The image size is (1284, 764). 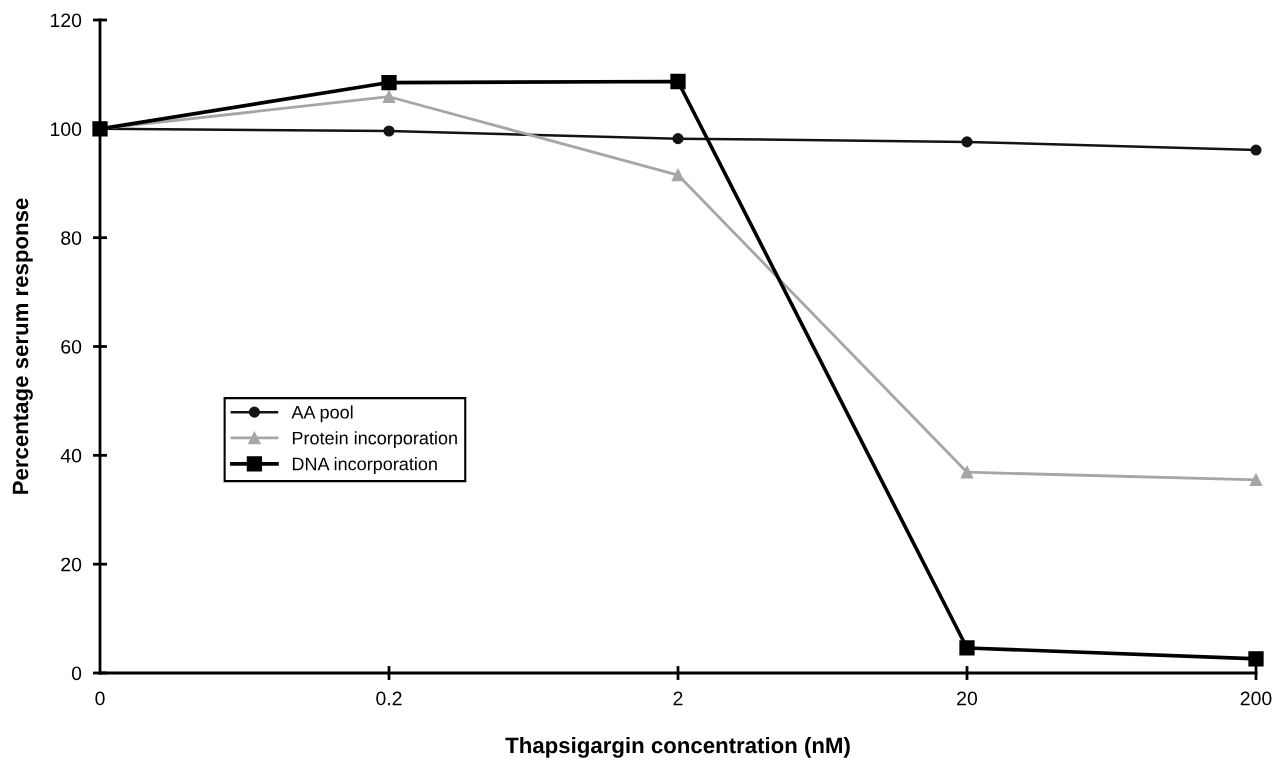 What do you see at coordinates (66, 129) in the screenshot?
I see `y-tick-label: 100` at bounding box center [66, 129].